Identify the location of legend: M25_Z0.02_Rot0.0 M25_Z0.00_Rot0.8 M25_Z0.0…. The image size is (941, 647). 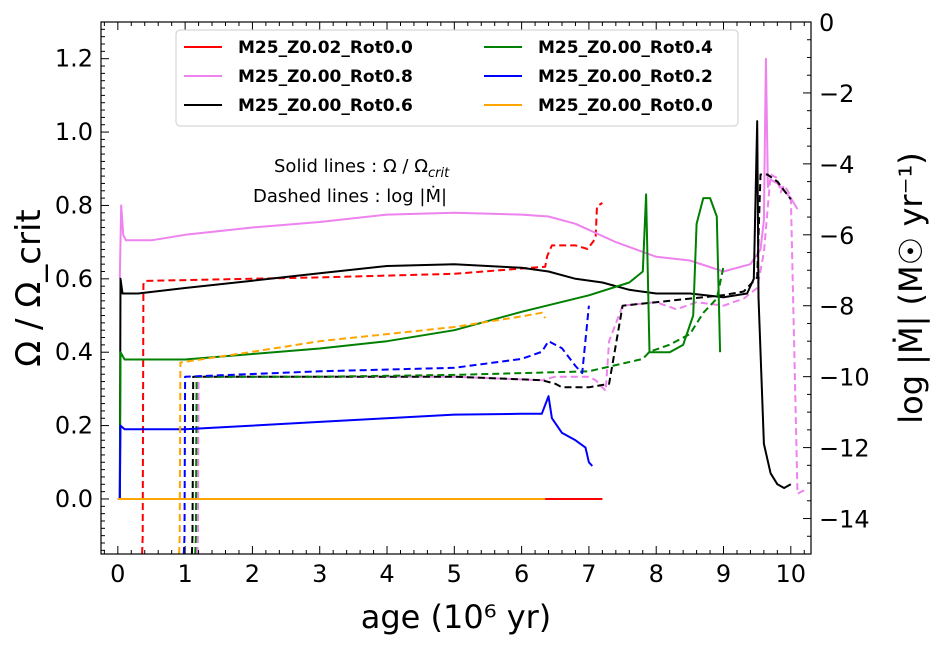
(457, 78).